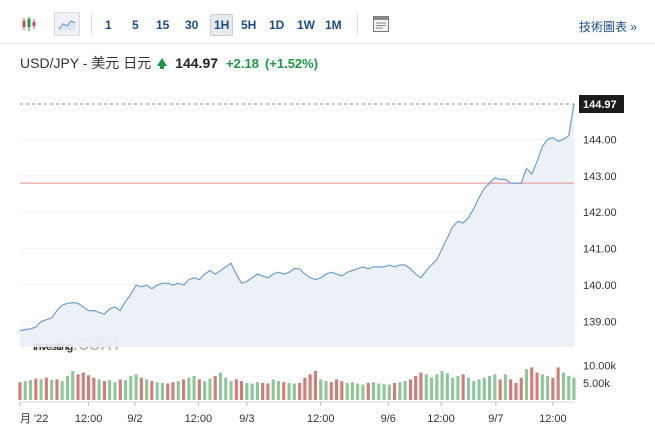  I want to click on price-axis: 144.00 143.00 142.00 141.00 140.00 139.00, so click(600, 231).